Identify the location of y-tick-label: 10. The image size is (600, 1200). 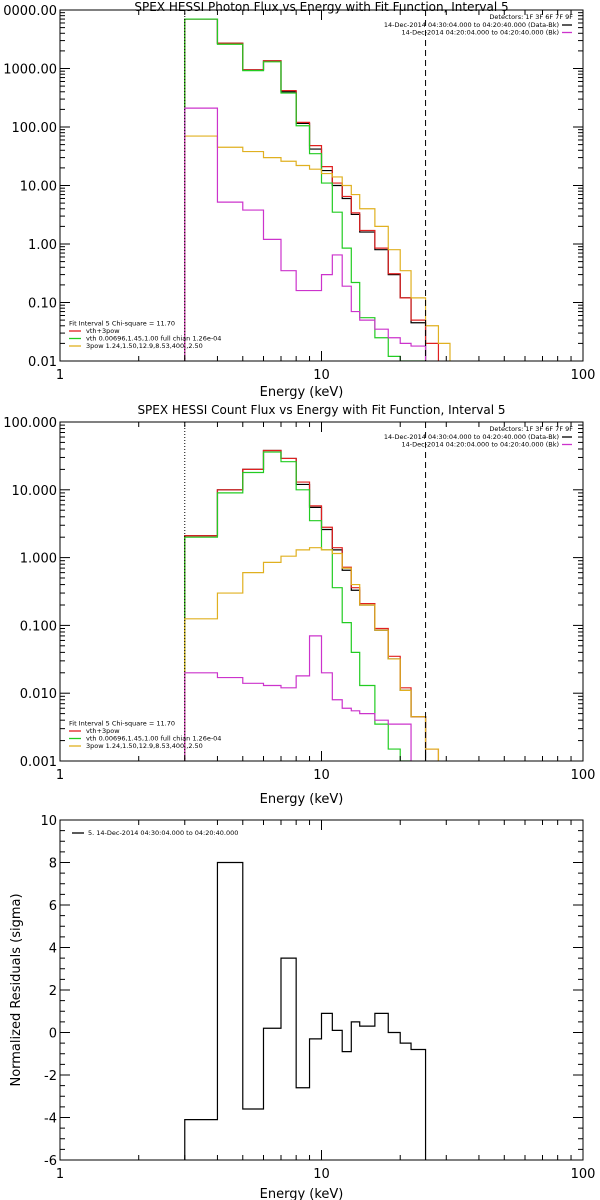
(48, 821).